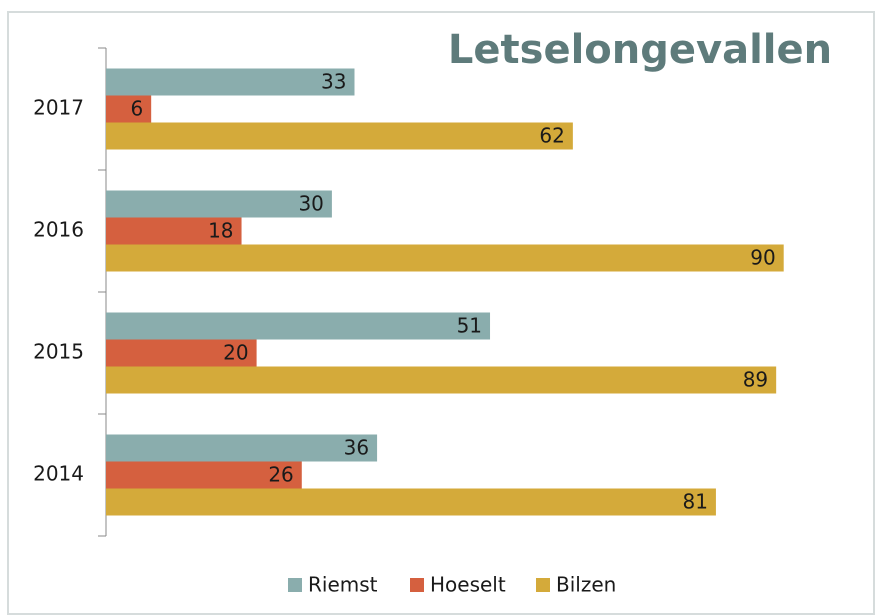 The image size is (876, 616). Describe the element at coordinates (356, 448) in the screenshot. I see `data-label: 36` at that location.